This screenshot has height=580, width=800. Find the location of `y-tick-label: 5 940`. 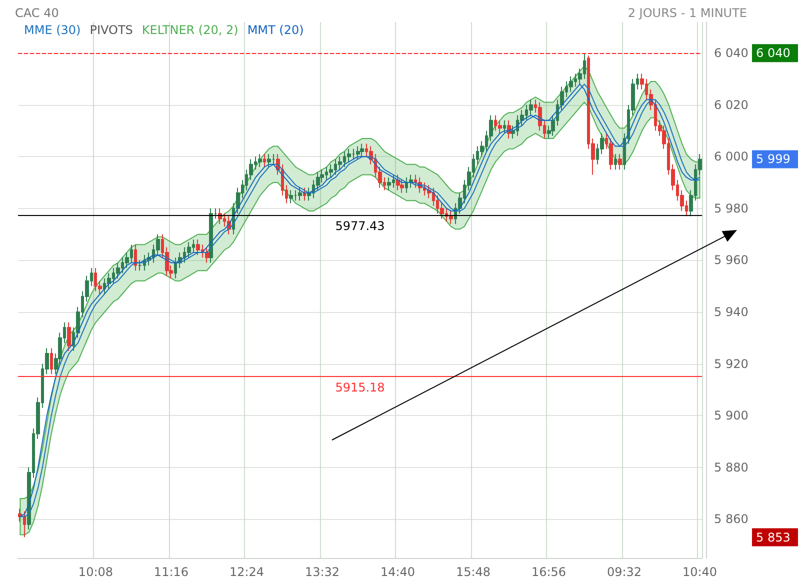

y-tick-label: 5 940 is located at coordinates (731, 312).